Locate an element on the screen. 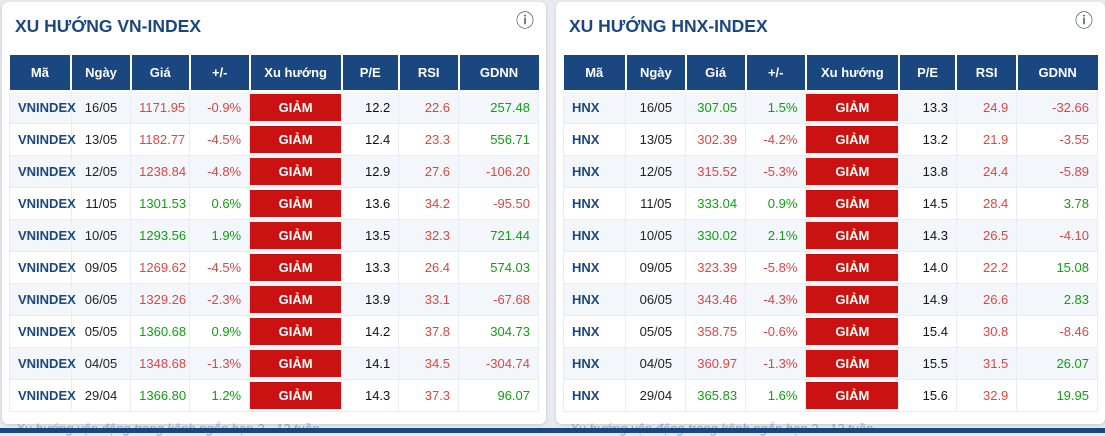 The width and height of the screenshot is (1105, 436). gdnn-cell: -106.20 is located at coordinates (498, 171).